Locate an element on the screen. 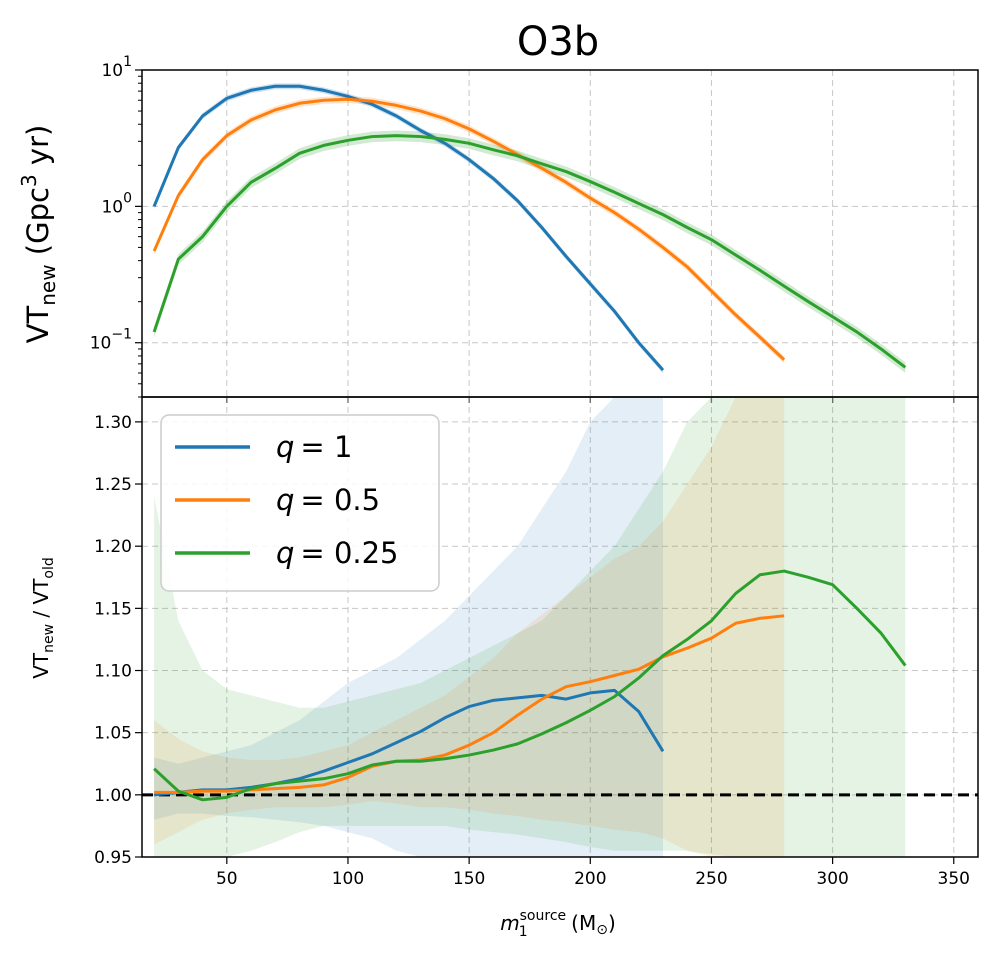  top-y-tick-label: 10¹ is located at coordinates (116, 67).